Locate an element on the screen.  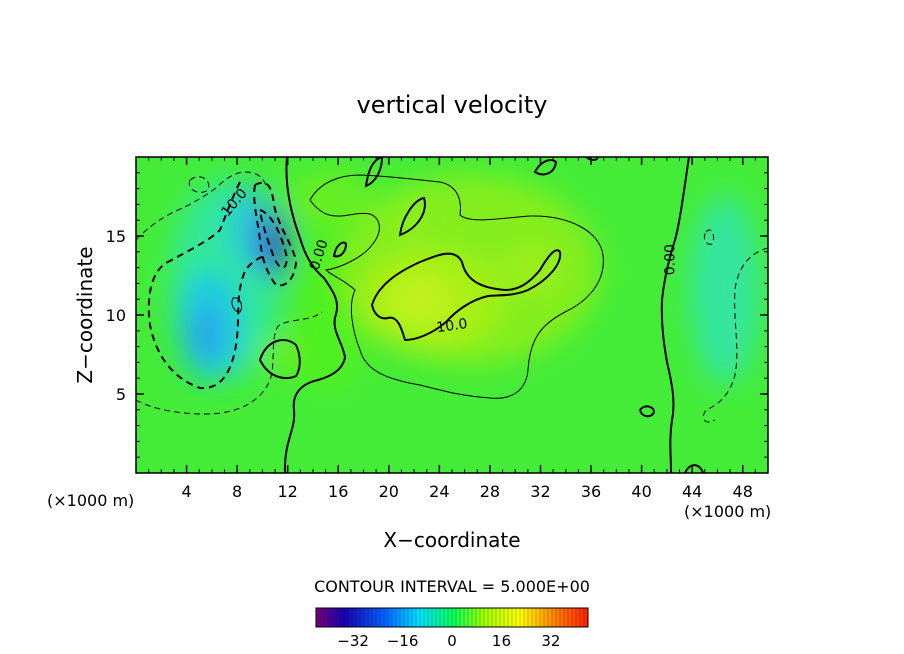
contour-label: 10.0 is located at coordinates (451, 326).